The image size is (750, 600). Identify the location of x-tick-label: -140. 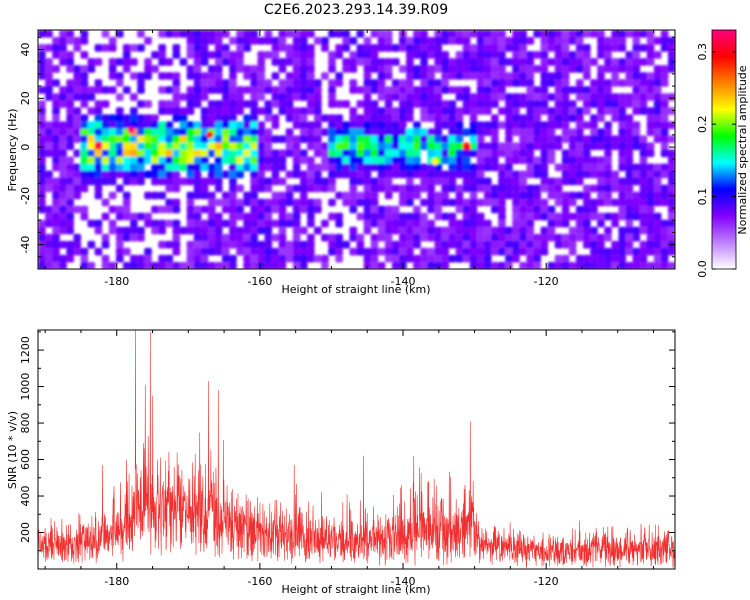
(403, 581).